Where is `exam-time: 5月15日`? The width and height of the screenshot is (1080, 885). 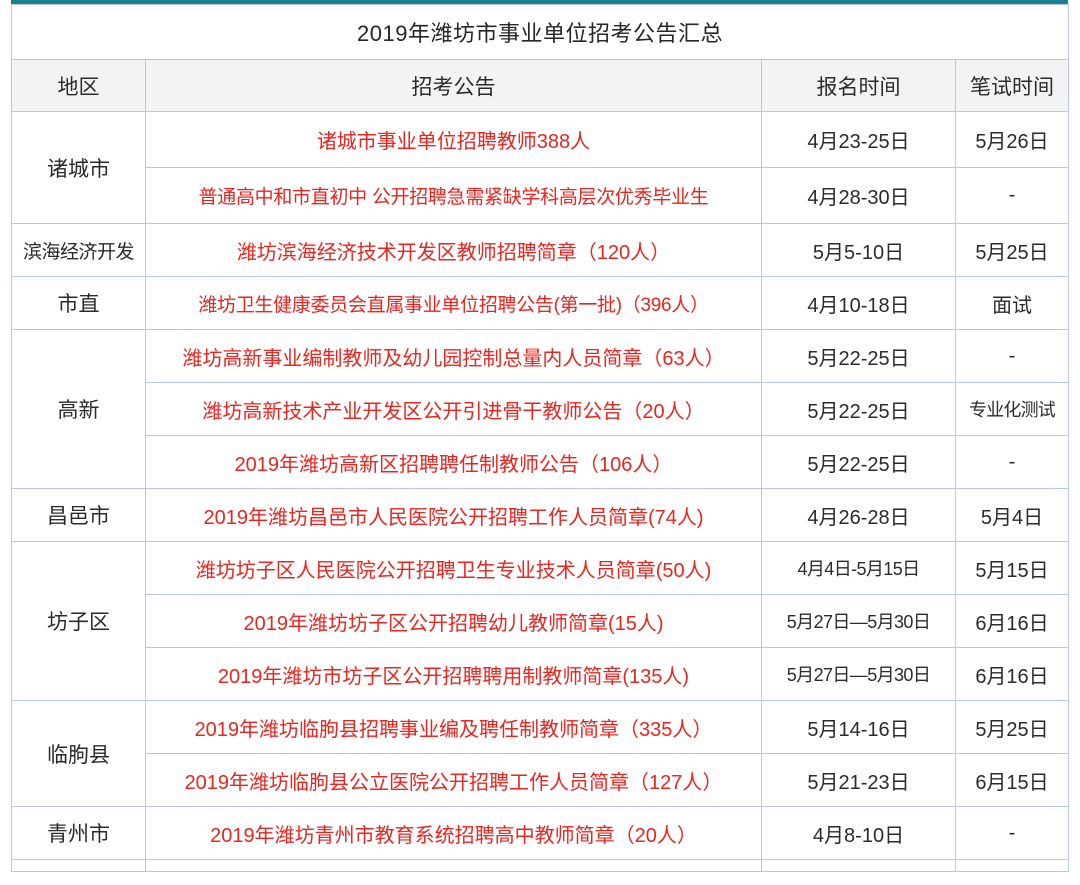
exam-time: 5月15日 is located at coordinates (1012, 568).